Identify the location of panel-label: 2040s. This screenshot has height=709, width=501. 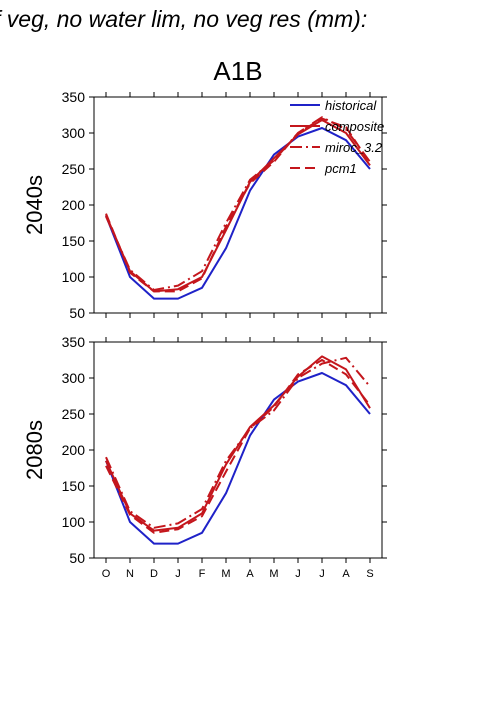
(34, 205).